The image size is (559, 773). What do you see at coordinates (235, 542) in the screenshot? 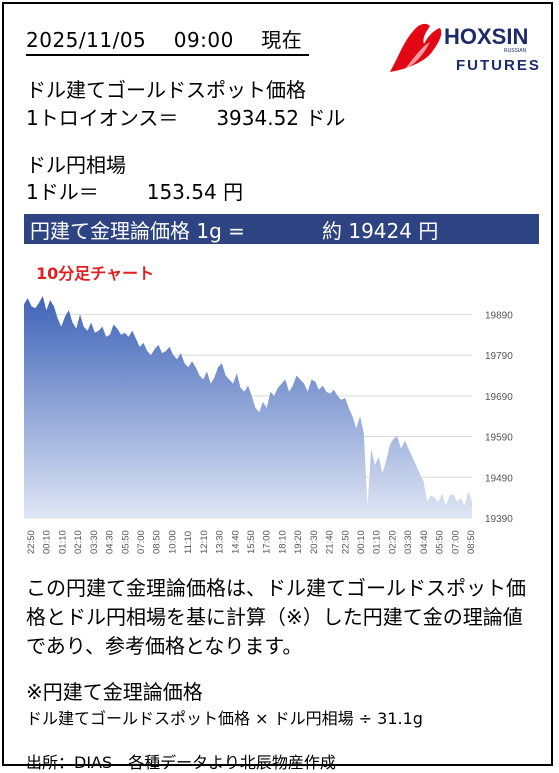
I see `x-tick-label: 14:40` at bounding box center [235, 542].